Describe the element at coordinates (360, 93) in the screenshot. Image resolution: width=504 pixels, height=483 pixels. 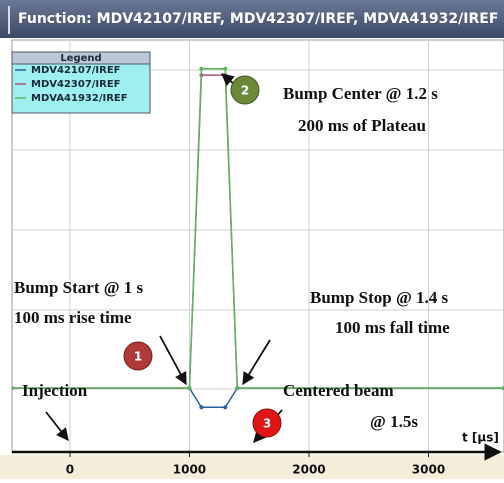
I see `annotation: Bump Center @ 1.2 s` at that location.